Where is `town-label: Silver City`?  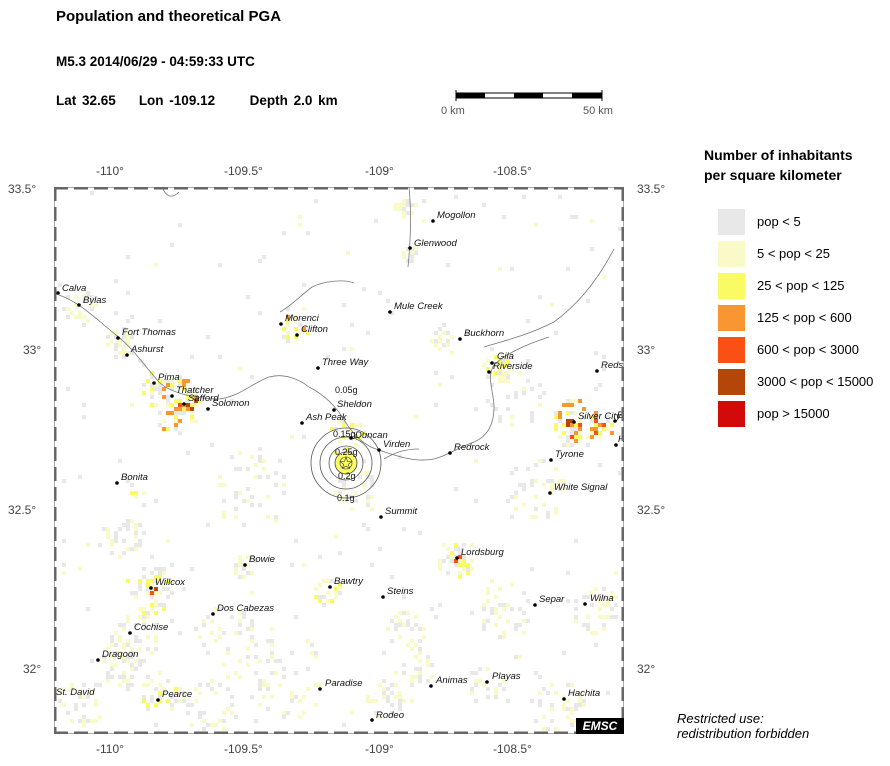 town-label: Silver City is located at coordinates (600, 416).